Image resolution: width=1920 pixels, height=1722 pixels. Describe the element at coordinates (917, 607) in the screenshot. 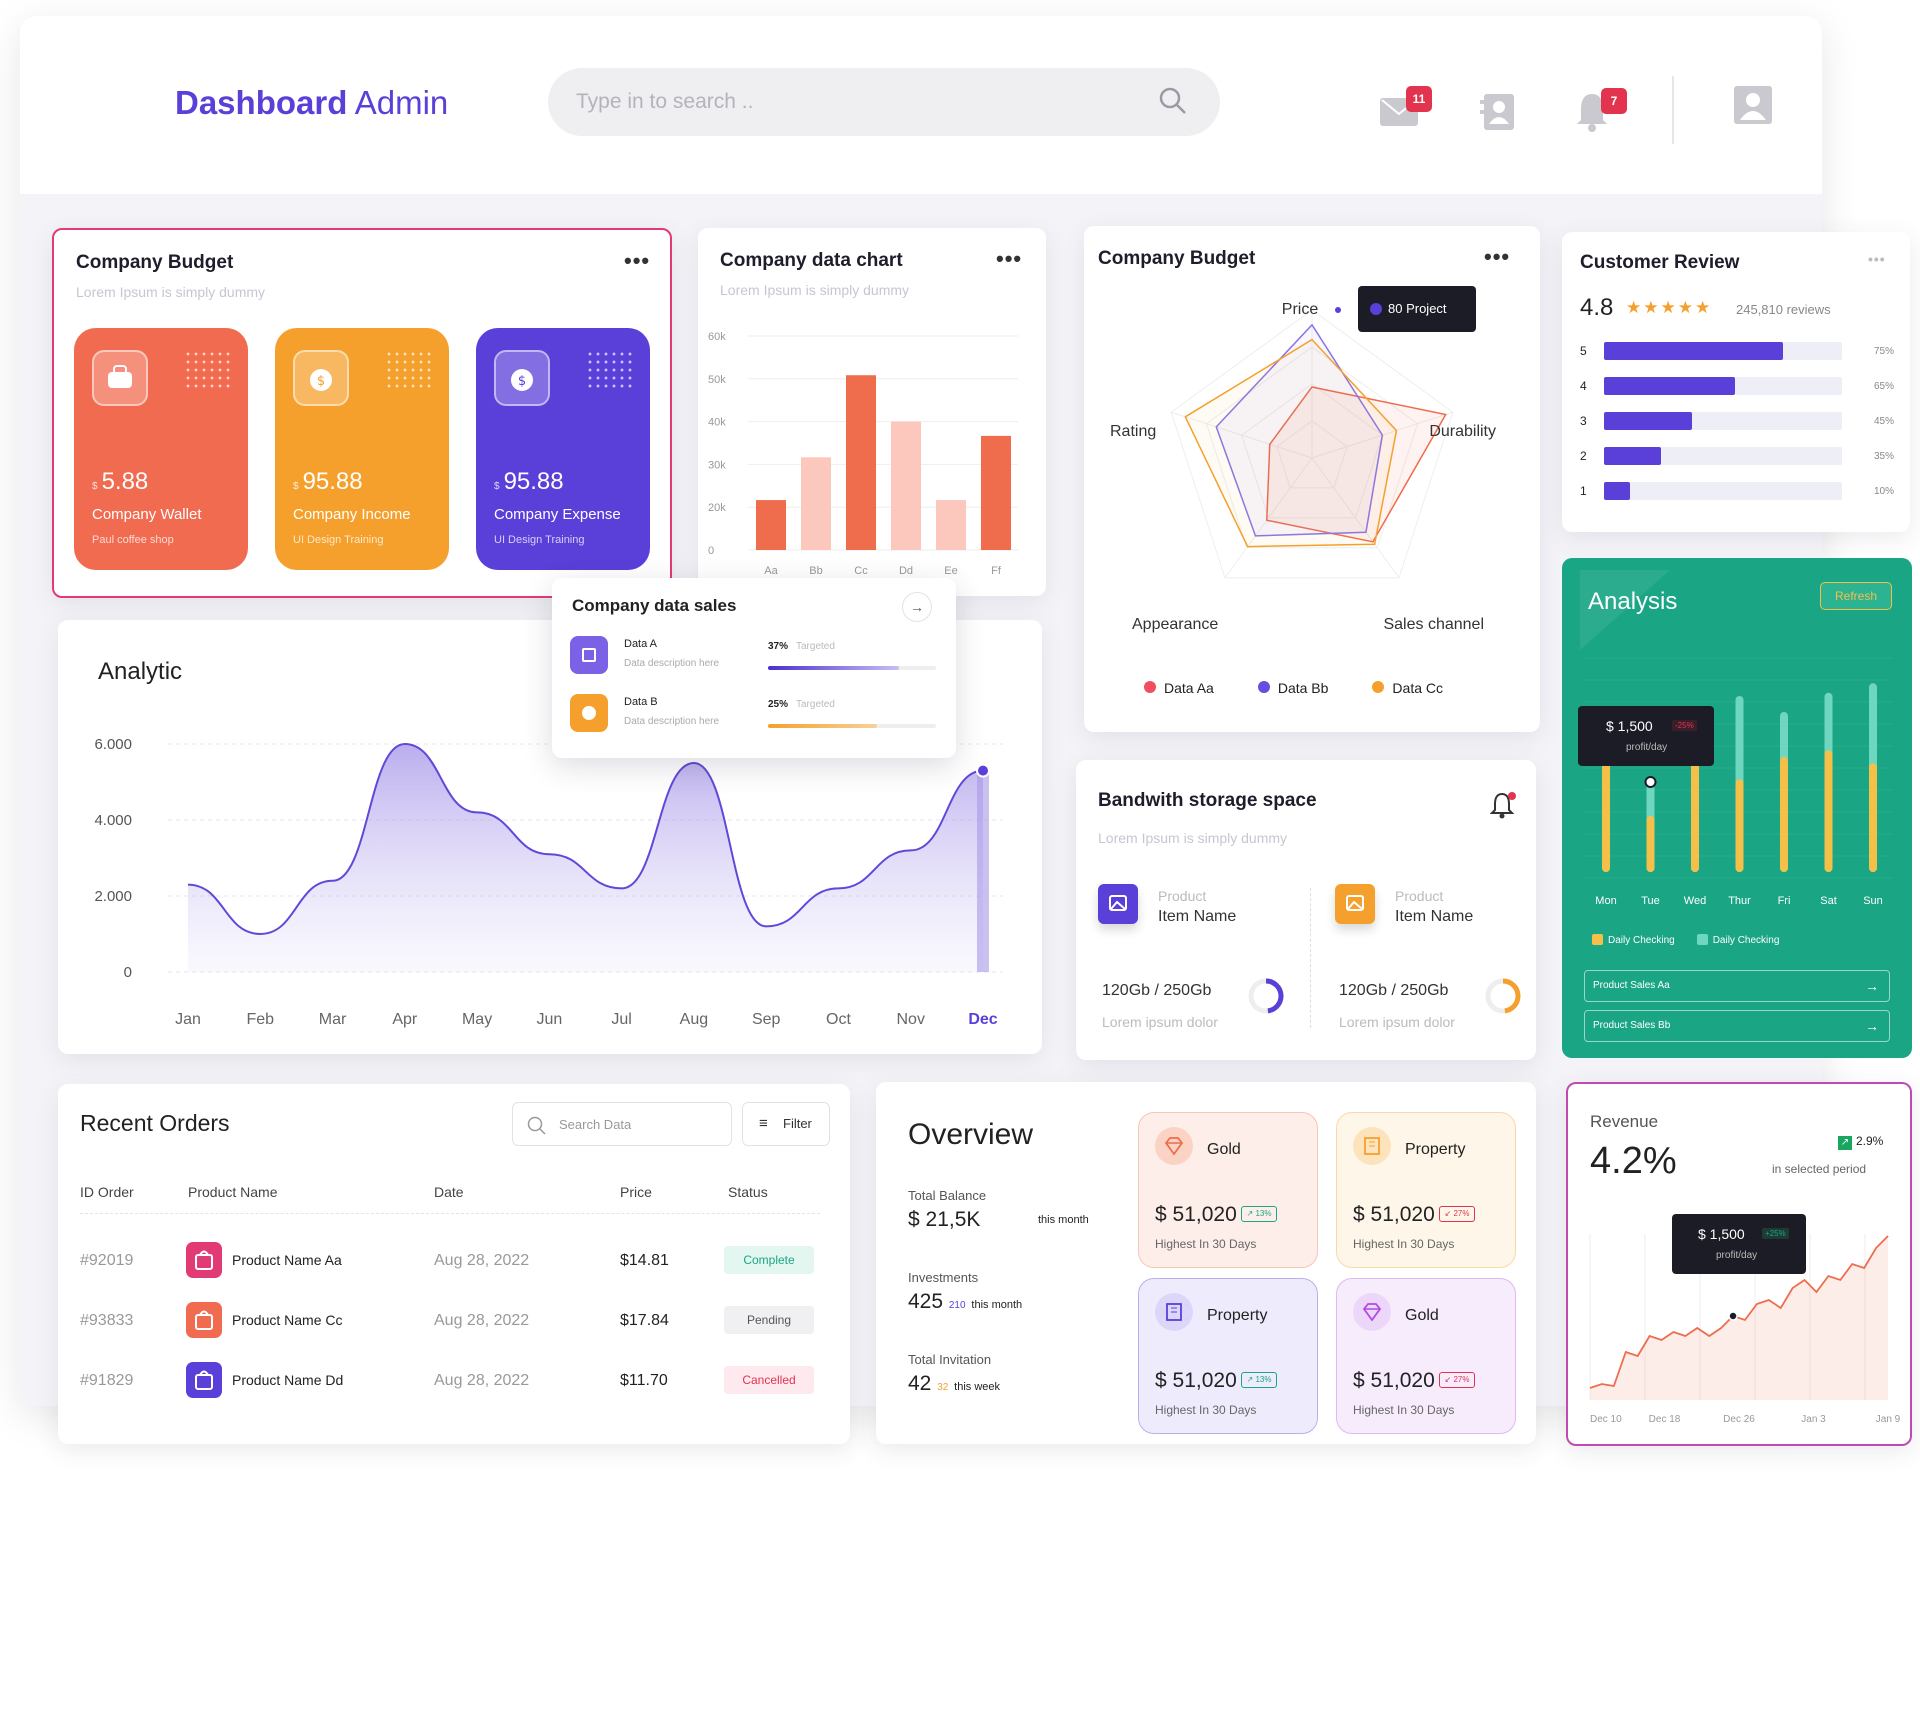

I see `arrow-right-icon: →` at that location.